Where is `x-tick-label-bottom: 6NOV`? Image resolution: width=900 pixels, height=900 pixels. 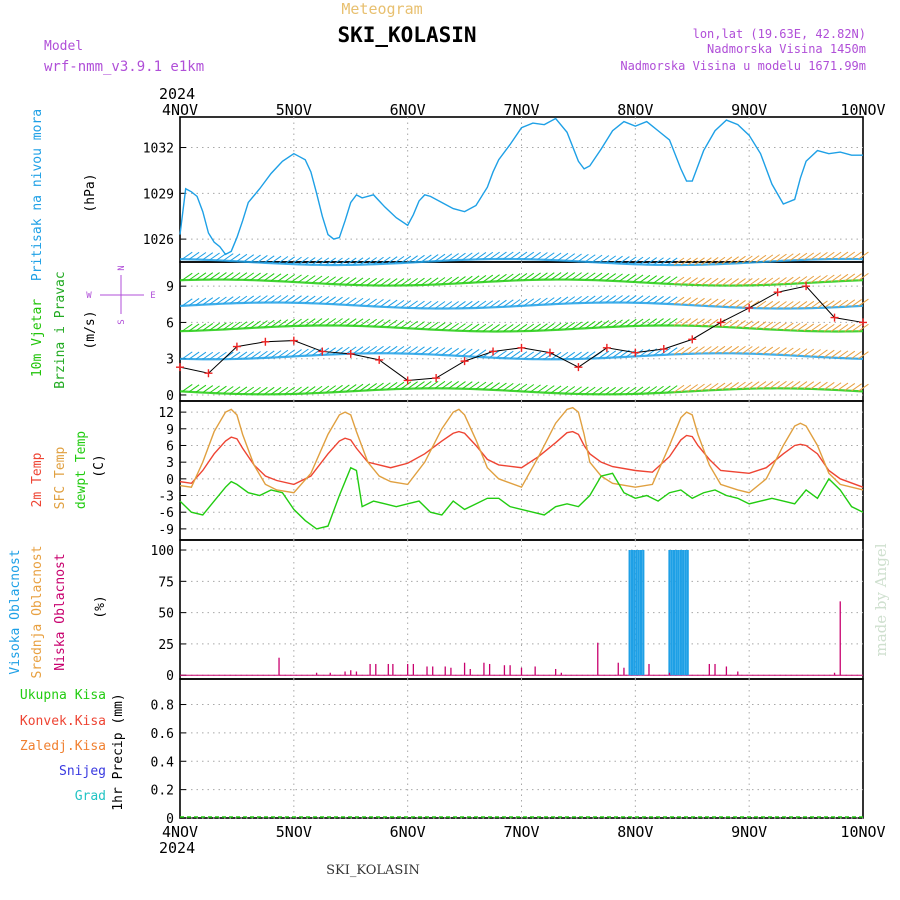
x-tick-label-bottom: 6NOV is located at coordinates (408, 832).